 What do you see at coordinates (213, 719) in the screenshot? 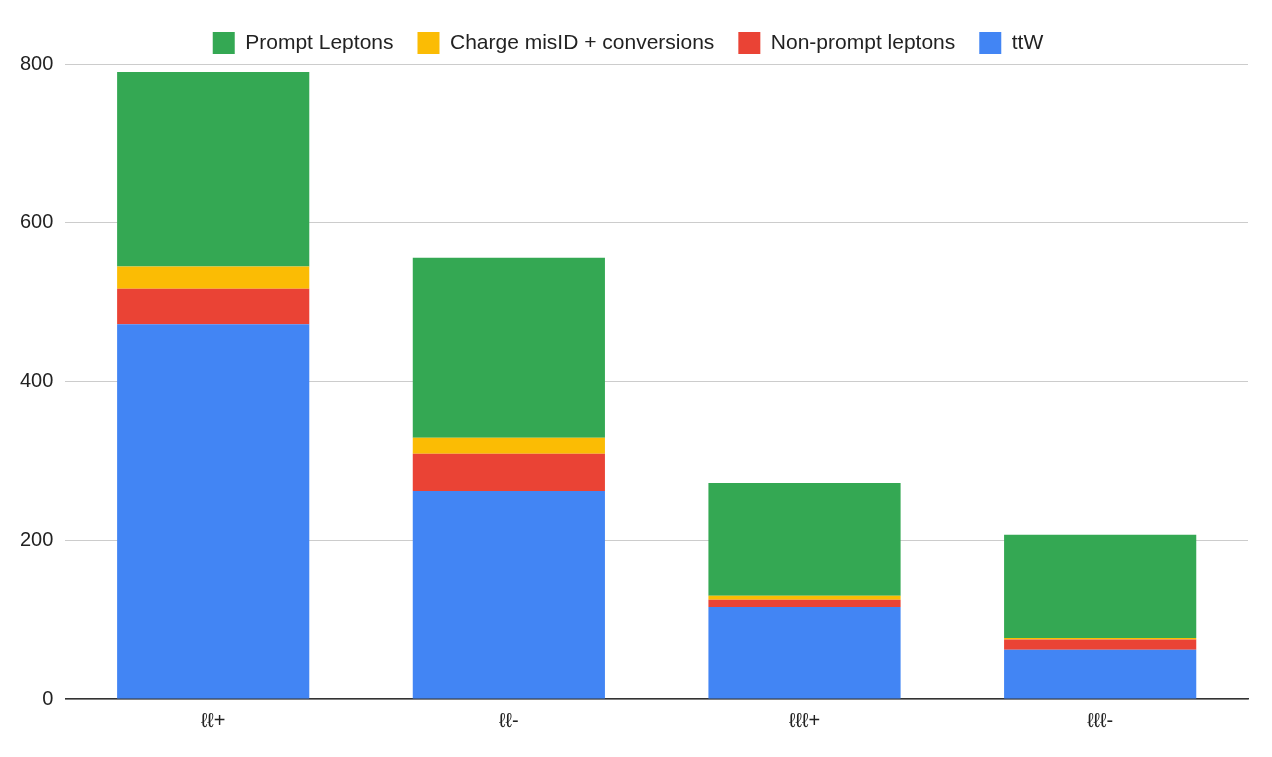
I see `x-tick-label: ℓℓ+` at bounding box center [213, 719].